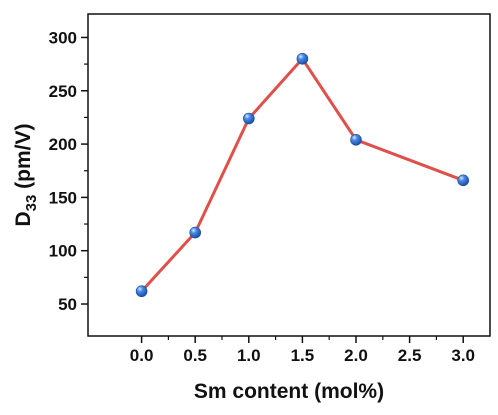 The image size is (498, 415). I want to click on x-tick-label: 0.0, so click(142, 355).